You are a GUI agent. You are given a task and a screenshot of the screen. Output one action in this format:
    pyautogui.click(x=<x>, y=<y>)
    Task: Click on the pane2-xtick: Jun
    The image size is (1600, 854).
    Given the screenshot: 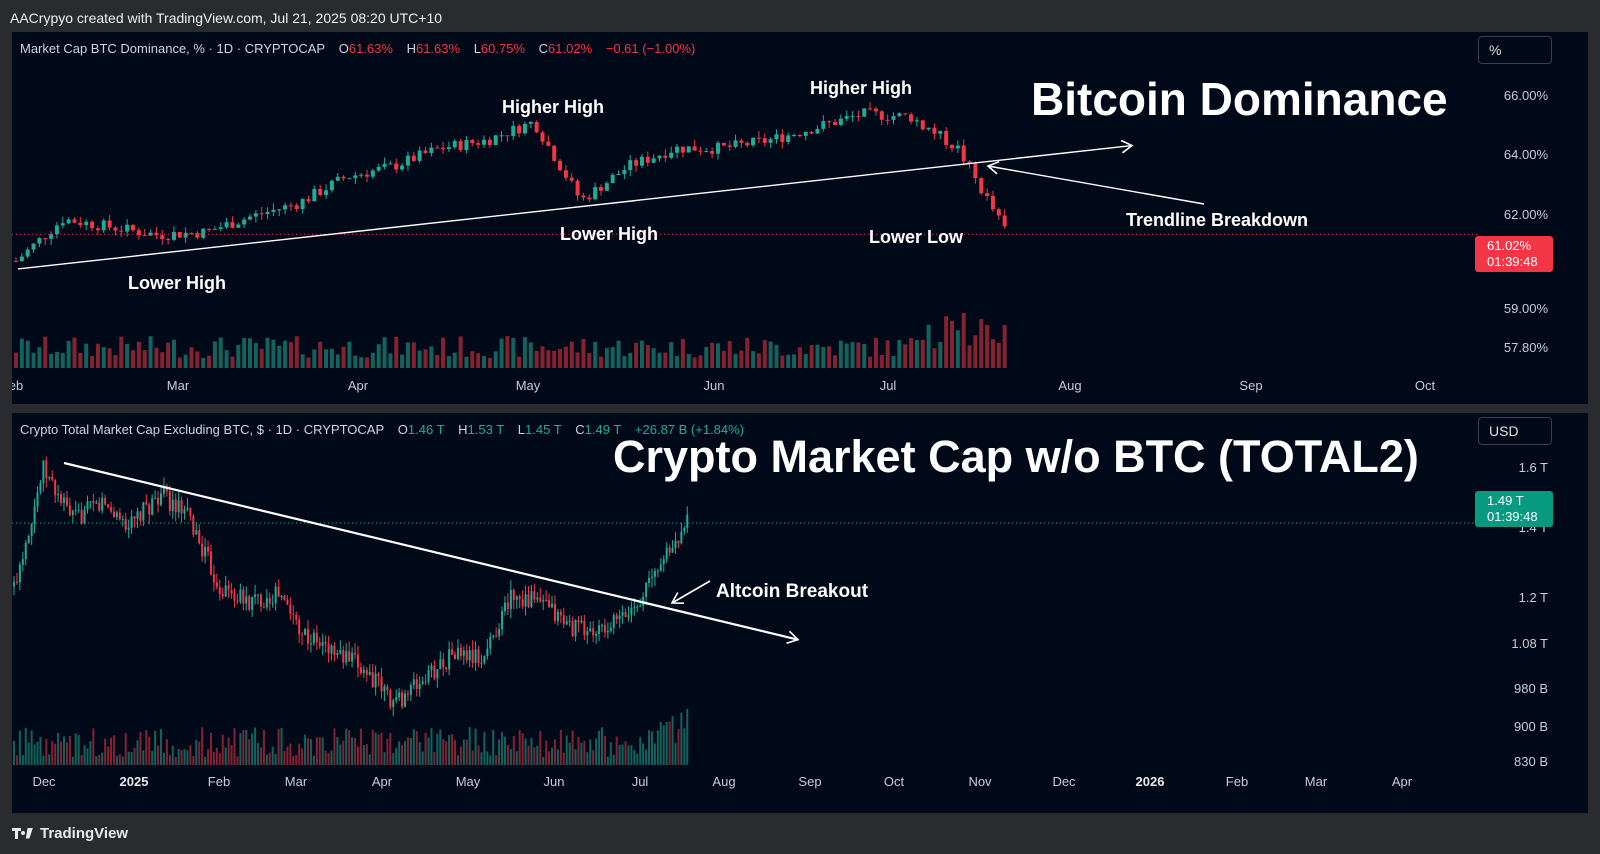 What is the action you would take?
    pyautogui.click(x=554, y=781)
    